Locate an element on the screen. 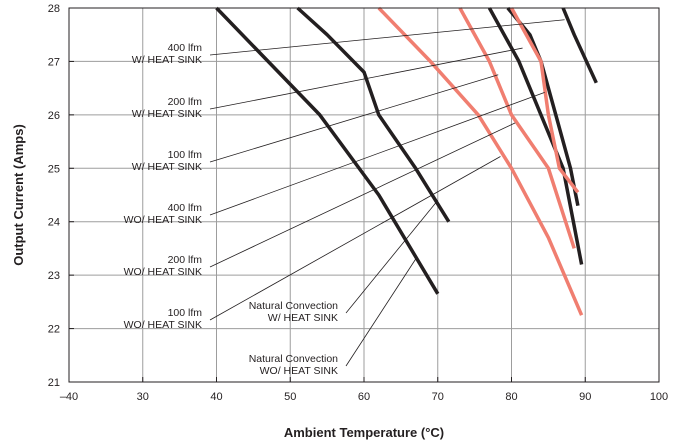 This screenshot has width=689, height=446. y-tick-label: 21 is located at coordinates (54, 383).